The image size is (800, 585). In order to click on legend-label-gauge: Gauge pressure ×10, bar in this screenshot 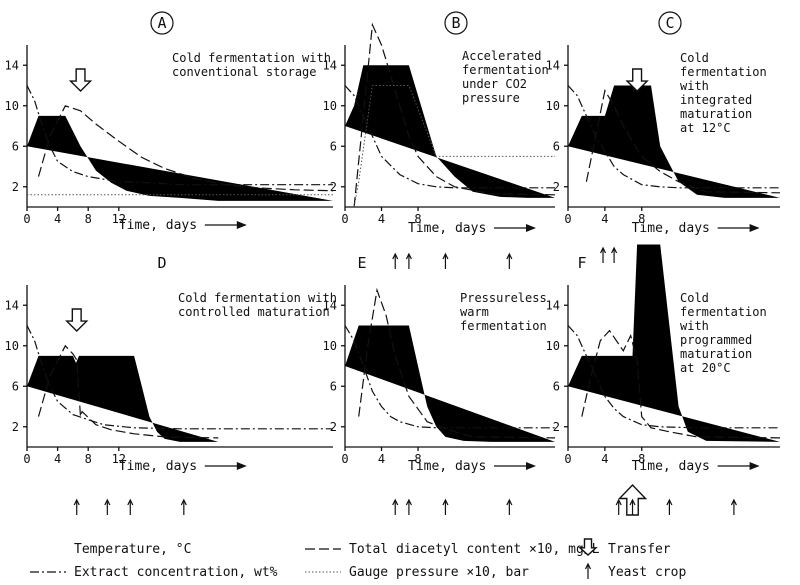, I will do `click(439, 572)`.